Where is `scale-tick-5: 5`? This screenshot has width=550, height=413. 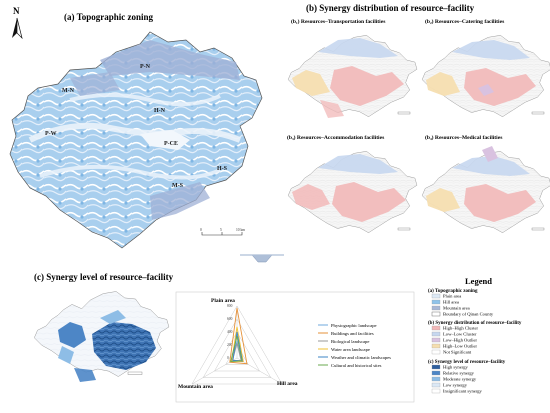 scale-tick-5: 5 is located at coordinates (221, 230).